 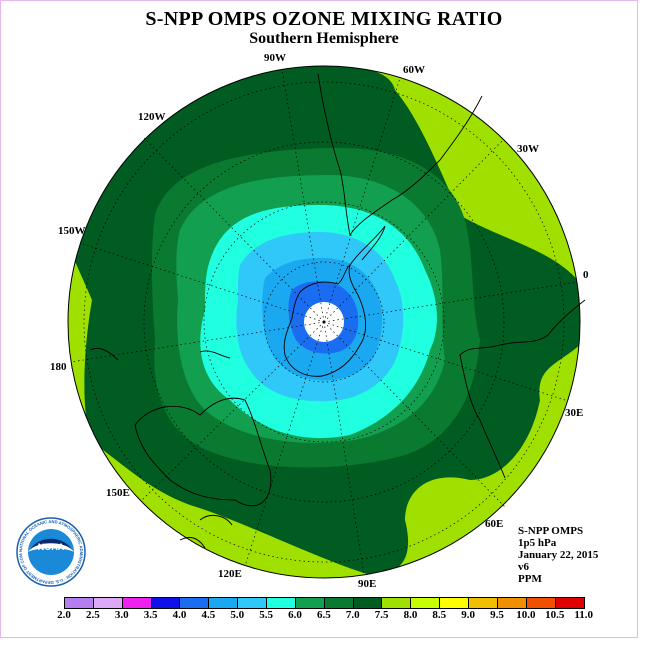 What do you see at coordinates (530, 579) in the screenshot?
I see `info-units: PPM` at bounding box center [530, 579].